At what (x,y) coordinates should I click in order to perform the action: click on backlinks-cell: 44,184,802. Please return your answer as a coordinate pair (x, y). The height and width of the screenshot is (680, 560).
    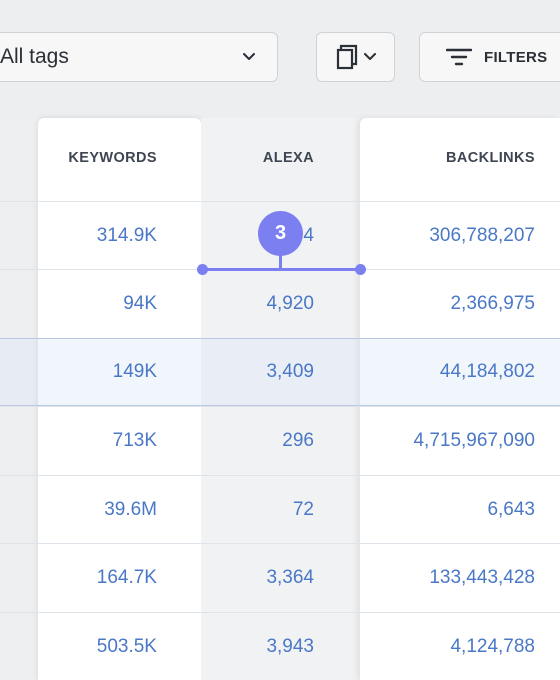
    Looking at the image, I should click on (487, 371).